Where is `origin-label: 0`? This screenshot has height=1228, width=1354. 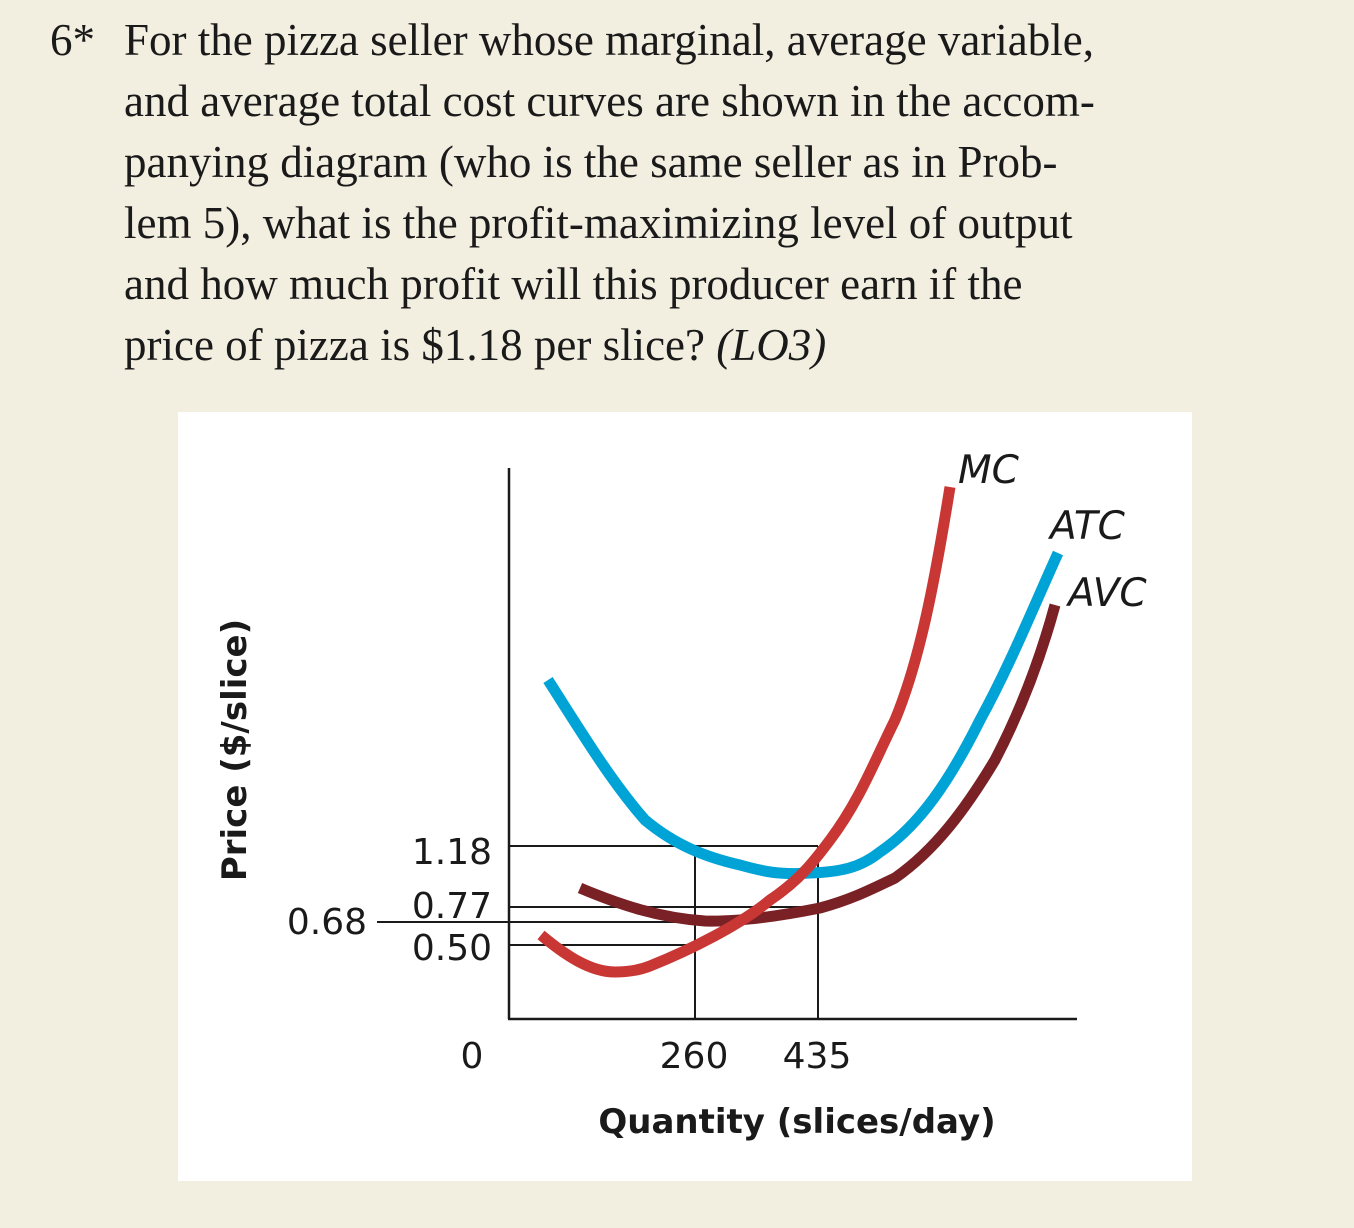 origin-label: 0 is located at coordinates (472, 1056).